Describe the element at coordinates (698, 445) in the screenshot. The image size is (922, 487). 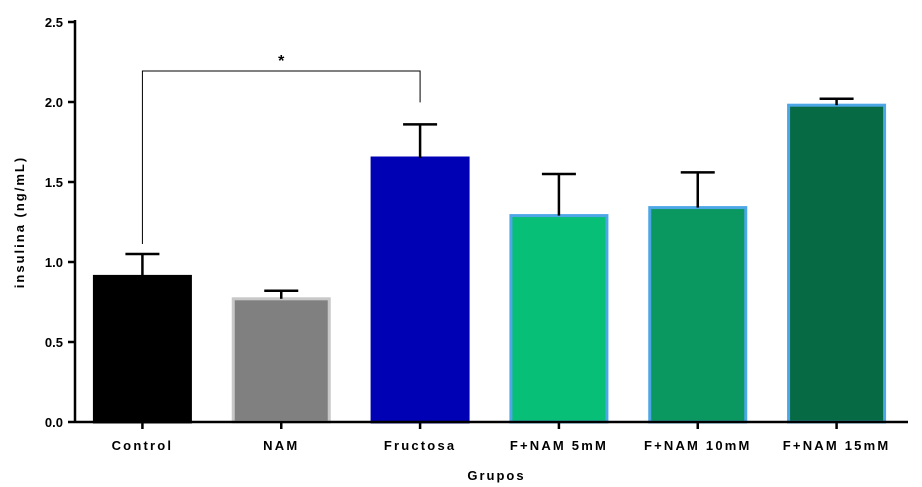
I see `x-tick-label: F+NAM 10mM` at that location.